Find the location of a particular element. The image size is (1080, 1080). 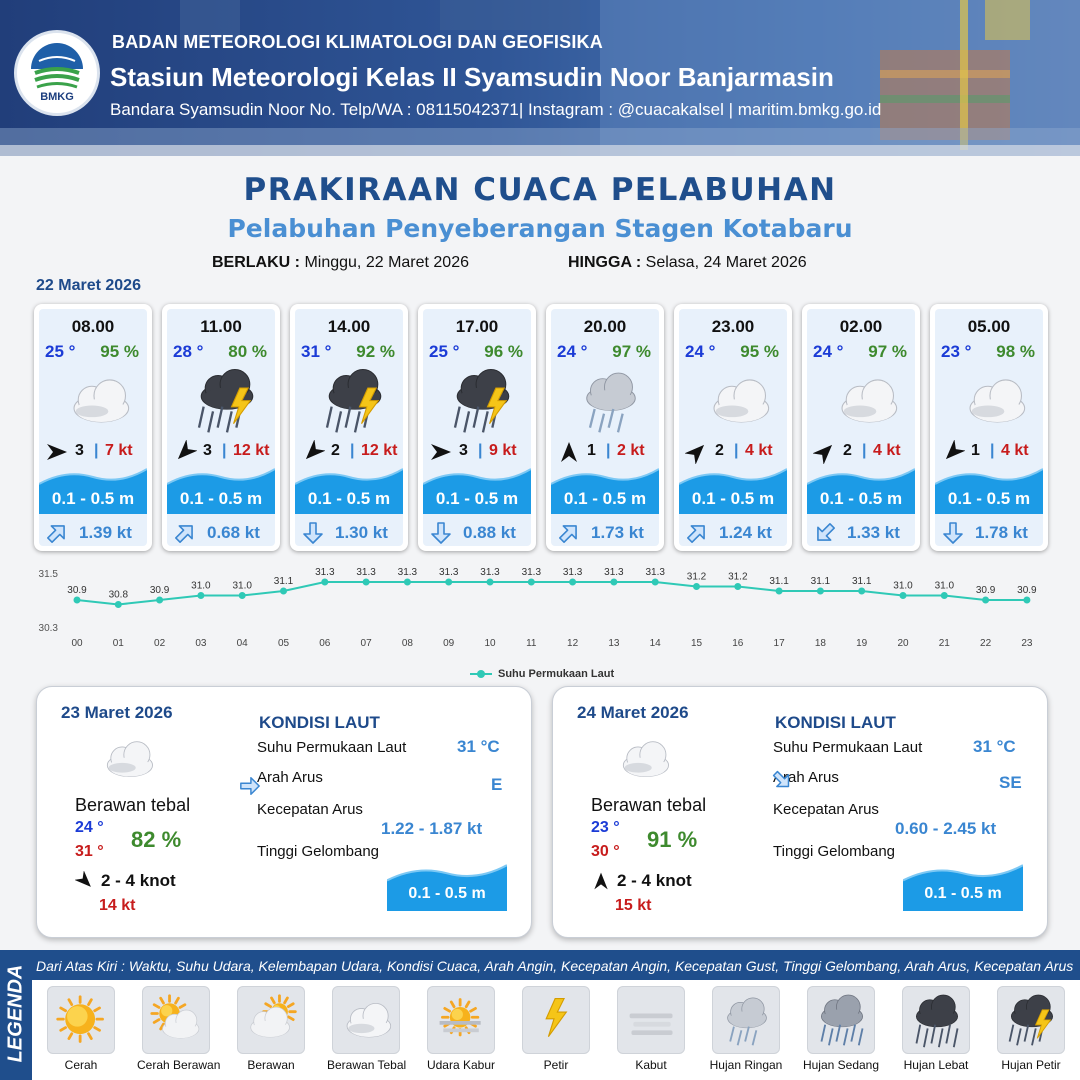

legend-label: Hujan Sedang is located at coordinates (841, 1065).